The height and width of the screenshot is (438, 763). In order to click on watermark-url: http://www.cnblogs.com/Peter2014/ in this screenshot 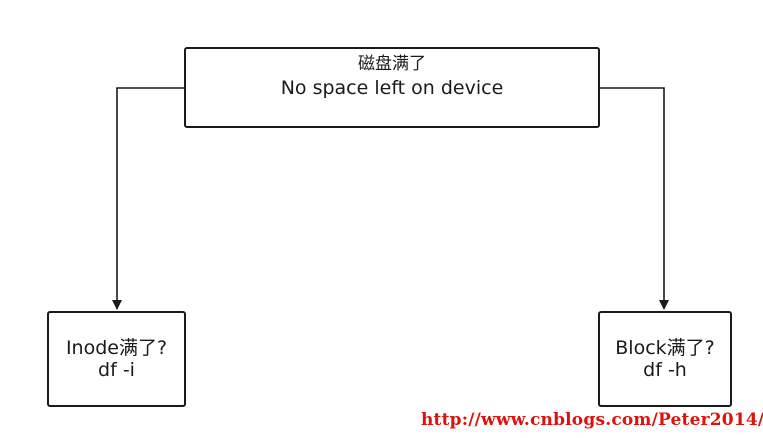, I will do `click(592, 420)`.